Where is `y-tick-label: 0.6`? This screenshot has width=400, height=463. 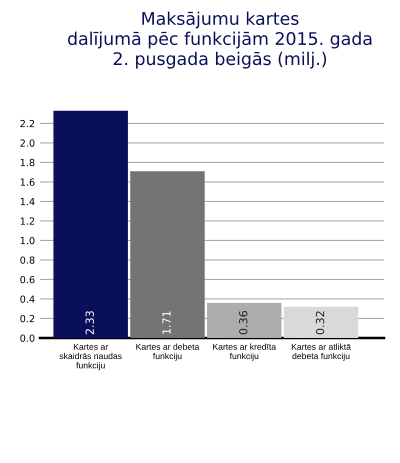 y-tick-label: 0.6 is located at coordinates (27, 280).